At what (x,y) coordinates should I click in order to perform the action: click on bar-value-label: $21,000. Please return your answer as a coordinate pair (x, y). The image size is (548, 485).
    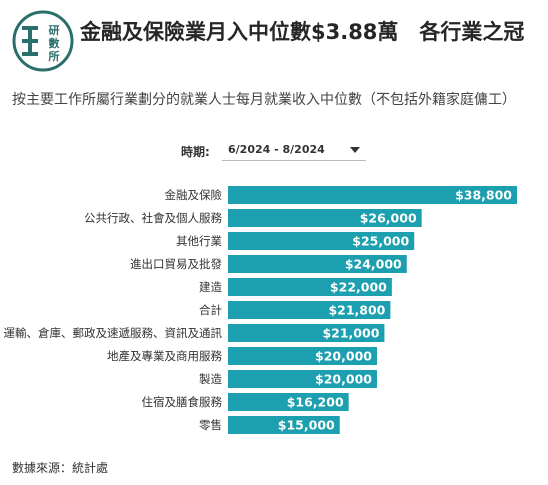
    Looking at the image, I should click on (350, 333).